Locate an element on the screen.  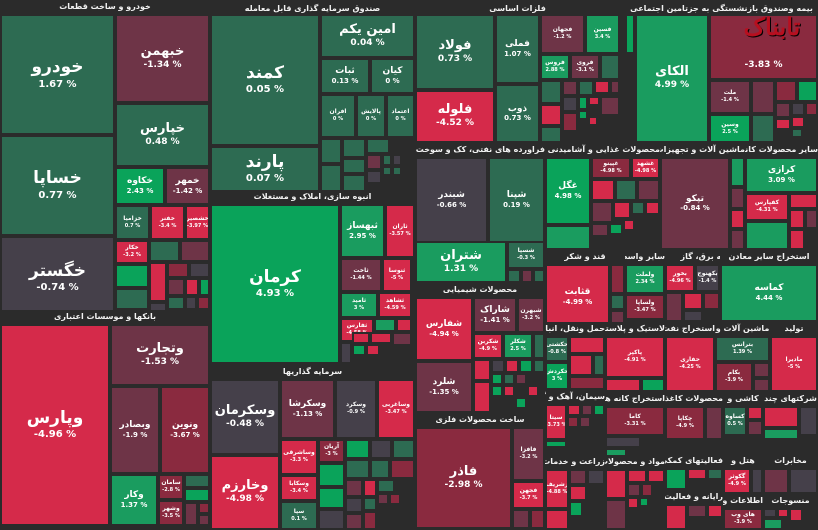
stock-tile: ثاخت -1.44 % is located at coordinates (361, 275).